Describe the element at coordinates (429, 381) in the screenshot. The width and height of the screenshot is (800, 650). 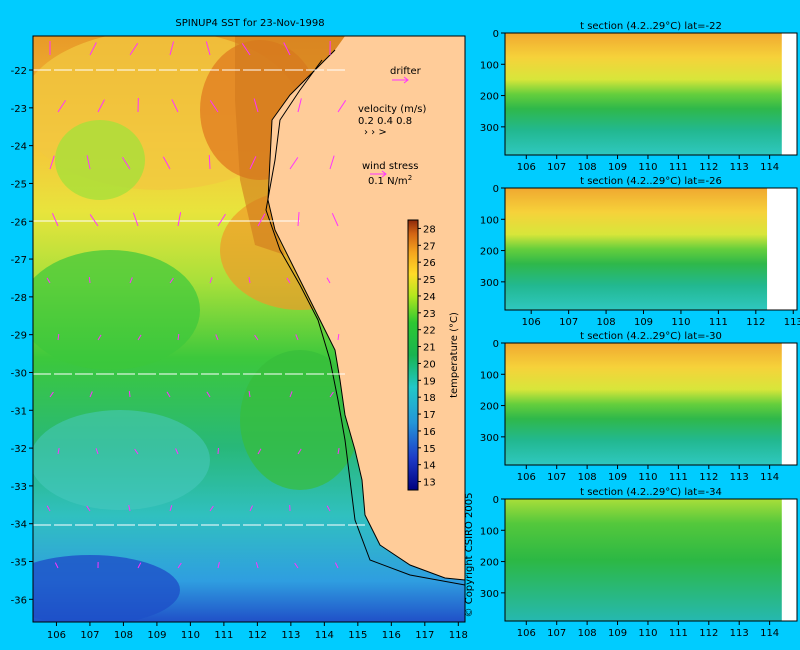
I see `colorbar-tick-label: 19` at that location.